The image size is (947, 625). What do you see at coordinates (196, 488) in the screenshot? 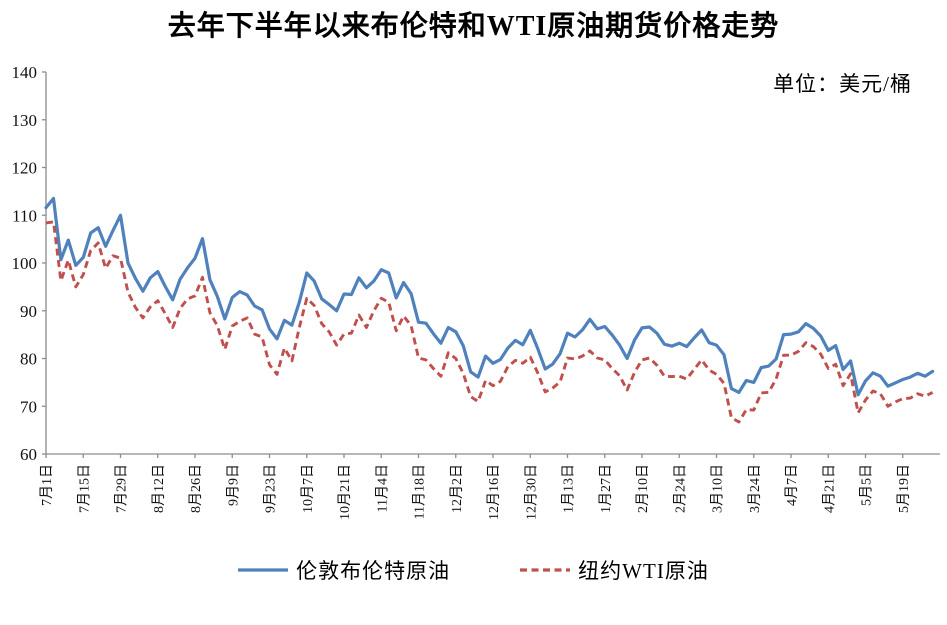
I see `x-tick-label: 8月26日` at bounding box center [196, 488].